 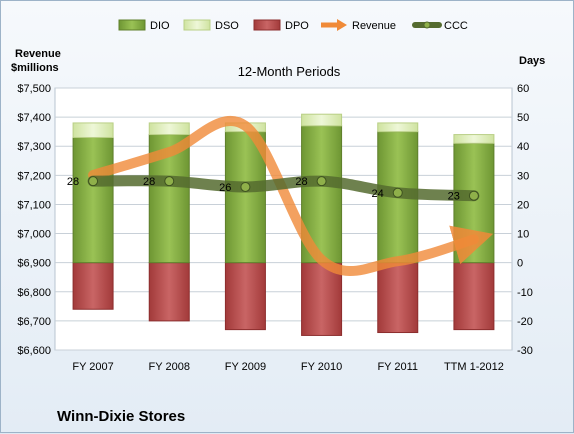 What do you see at coordinates (92, 367) in the screenshot?
I see `x-tick-label: FY 2007` at bounding box center [92, 367].